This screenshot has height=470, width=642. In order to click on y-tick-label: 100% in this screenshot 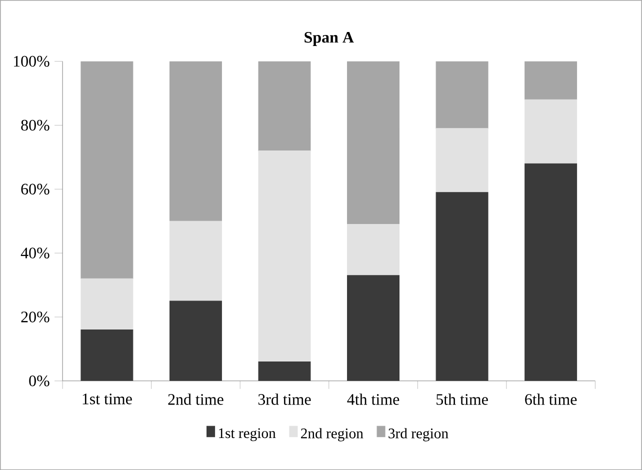, I will do `click(32, 61)`.